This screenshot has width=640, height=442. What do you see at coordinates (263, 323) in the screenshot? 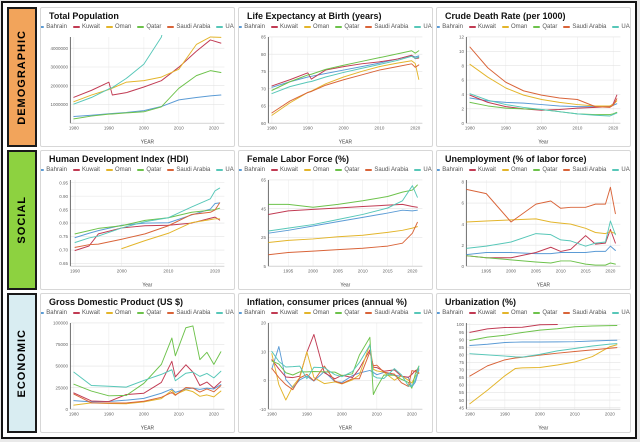
I see `svg-text: 20` at bounding box center [263, 323].